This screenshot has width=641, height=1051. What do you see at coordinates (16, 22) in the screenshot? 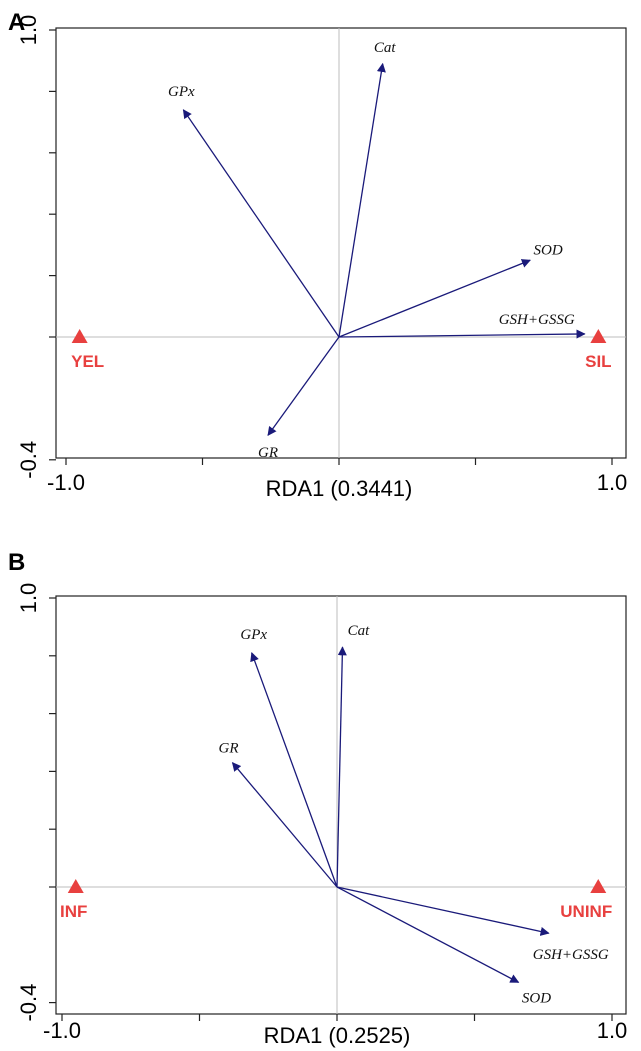
I see `panel-label: A` at bounding box center [16, 22].